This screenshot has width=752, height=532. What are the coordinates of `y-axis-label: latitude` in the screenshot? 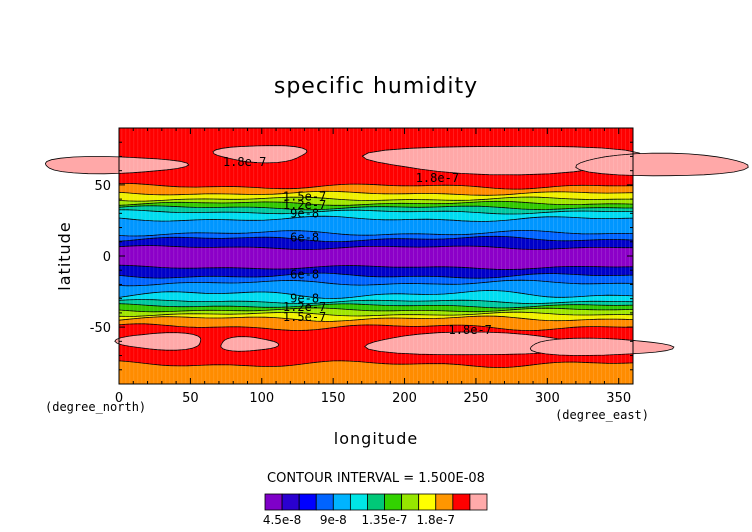 It's located at (64, 255).